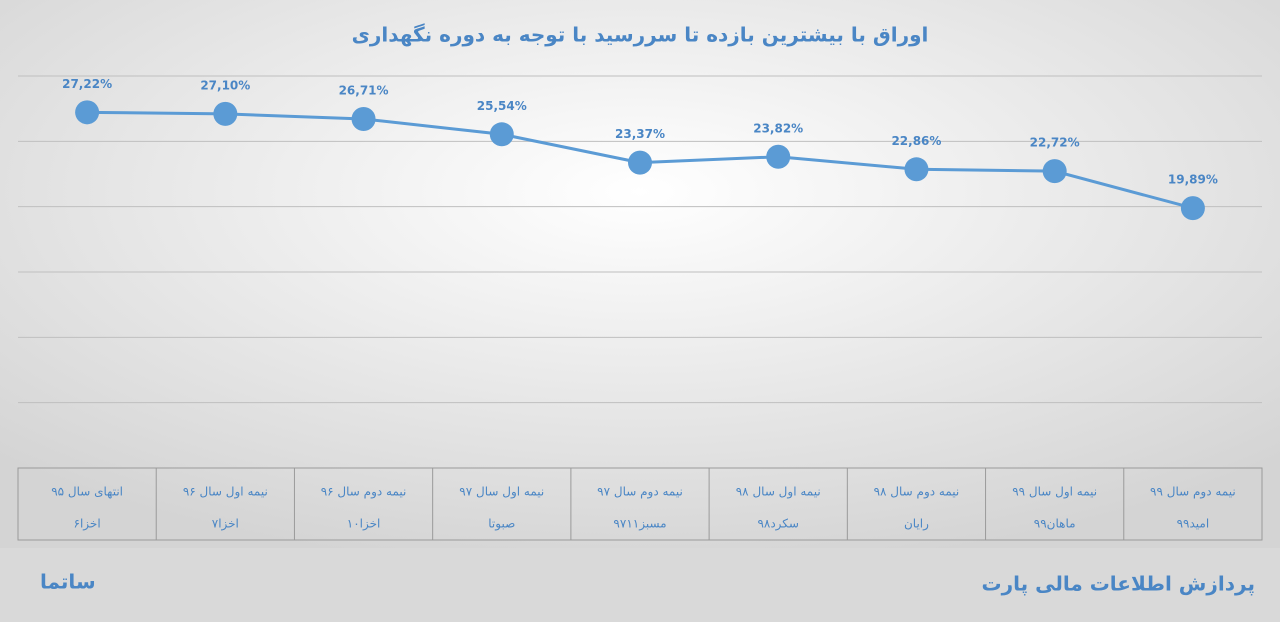  What do you see at coordinates (364, 524) in the screenshot?
I see `x-tick-sublabel: اخزا۱۰` at bounding box center [364, 524].